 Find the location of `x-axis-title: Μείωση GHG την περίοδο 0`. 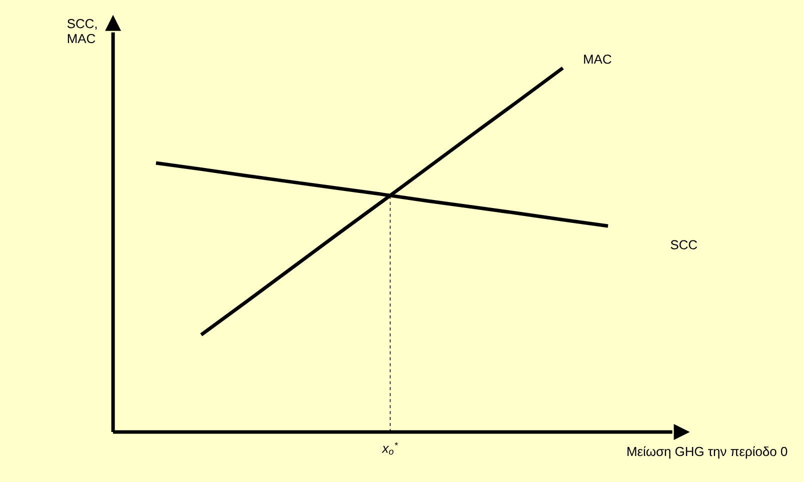

x-axis-title: Μείωση GHG την περίοδο 0 is located at coordinates (708, 452).